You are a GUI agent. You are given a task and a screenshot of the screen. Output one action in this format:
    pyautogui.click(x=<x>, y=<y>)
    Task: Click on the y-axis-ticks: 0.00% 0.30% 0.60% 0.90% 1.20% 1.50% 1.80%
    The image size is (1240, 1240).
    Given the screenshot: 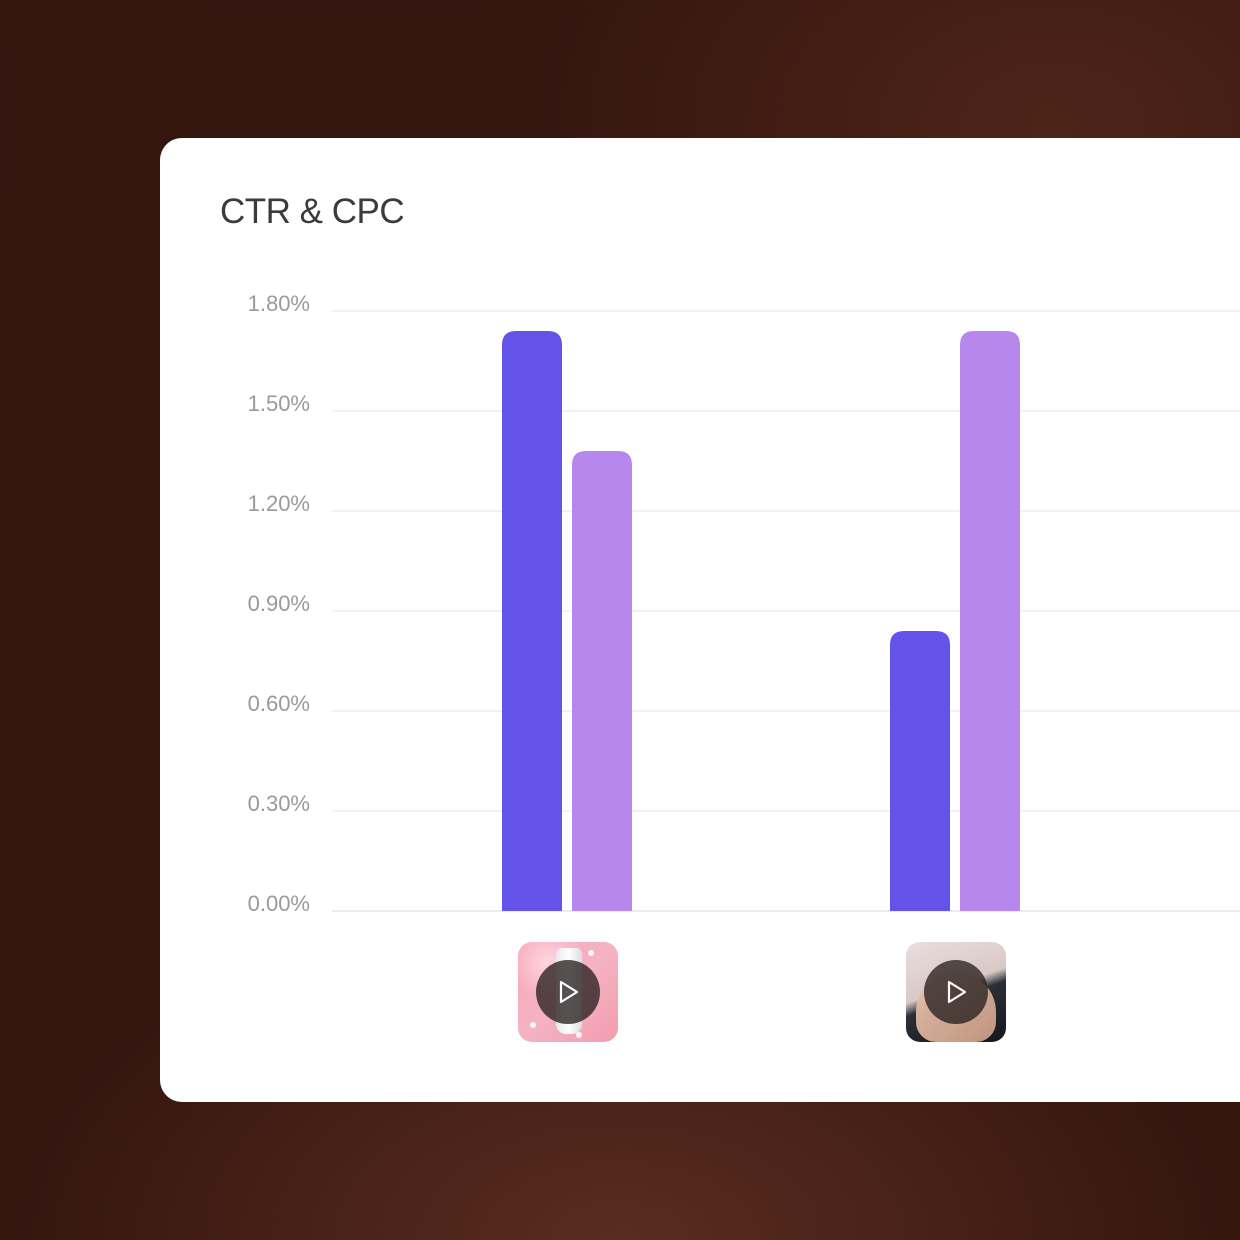 What is the action you would take?
    pyautogui.click(x=279, y=603)
    